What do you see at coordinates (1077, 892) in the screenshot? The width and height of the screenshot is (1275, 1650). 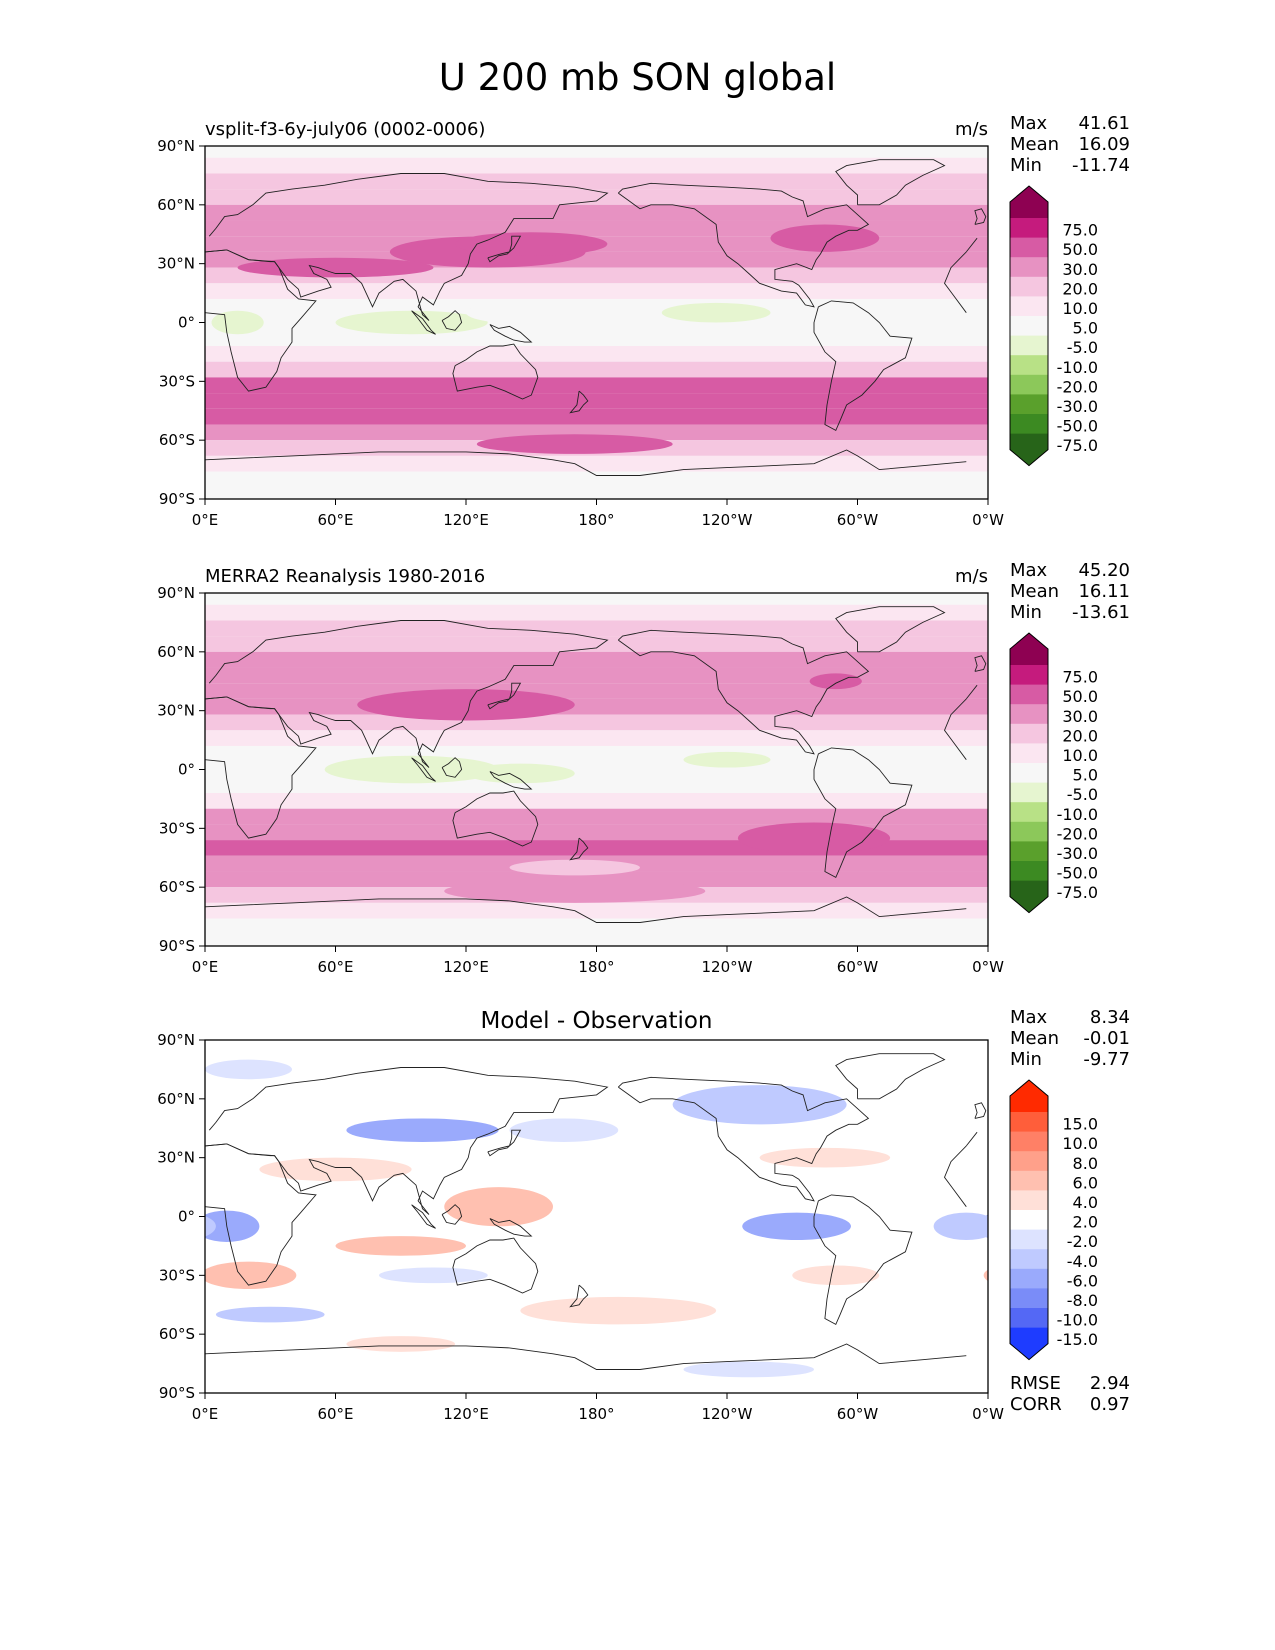 I see `colorbar-label: -75.0` at bounding box center [1077, 892].